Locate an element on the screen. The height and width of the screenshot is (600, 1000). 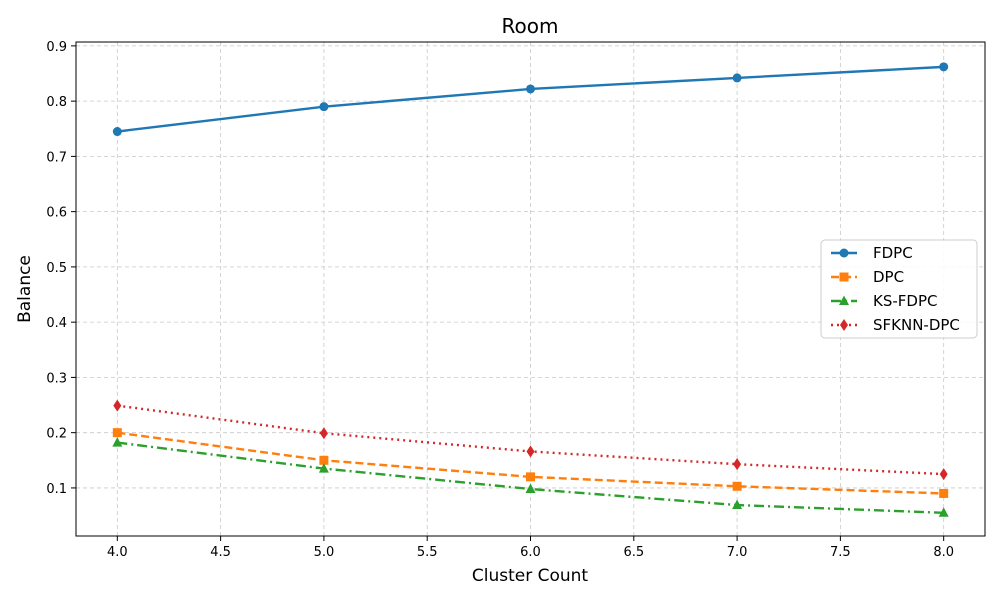
legend-box is located at coordinates (899, 289).